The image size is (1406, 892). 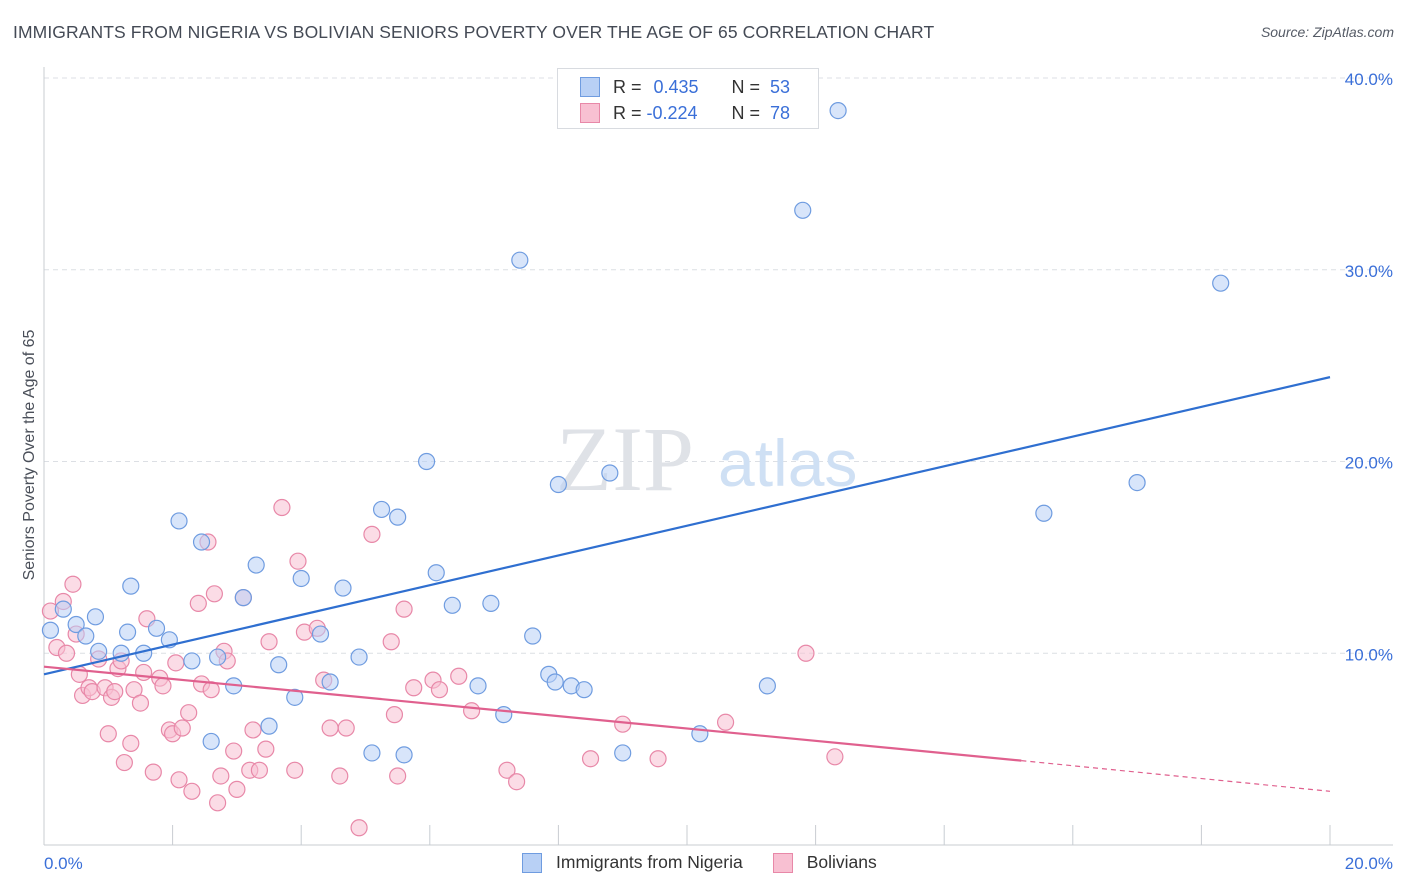 I want to click on series-swatch-nigeria, so click(x=532, y=862).